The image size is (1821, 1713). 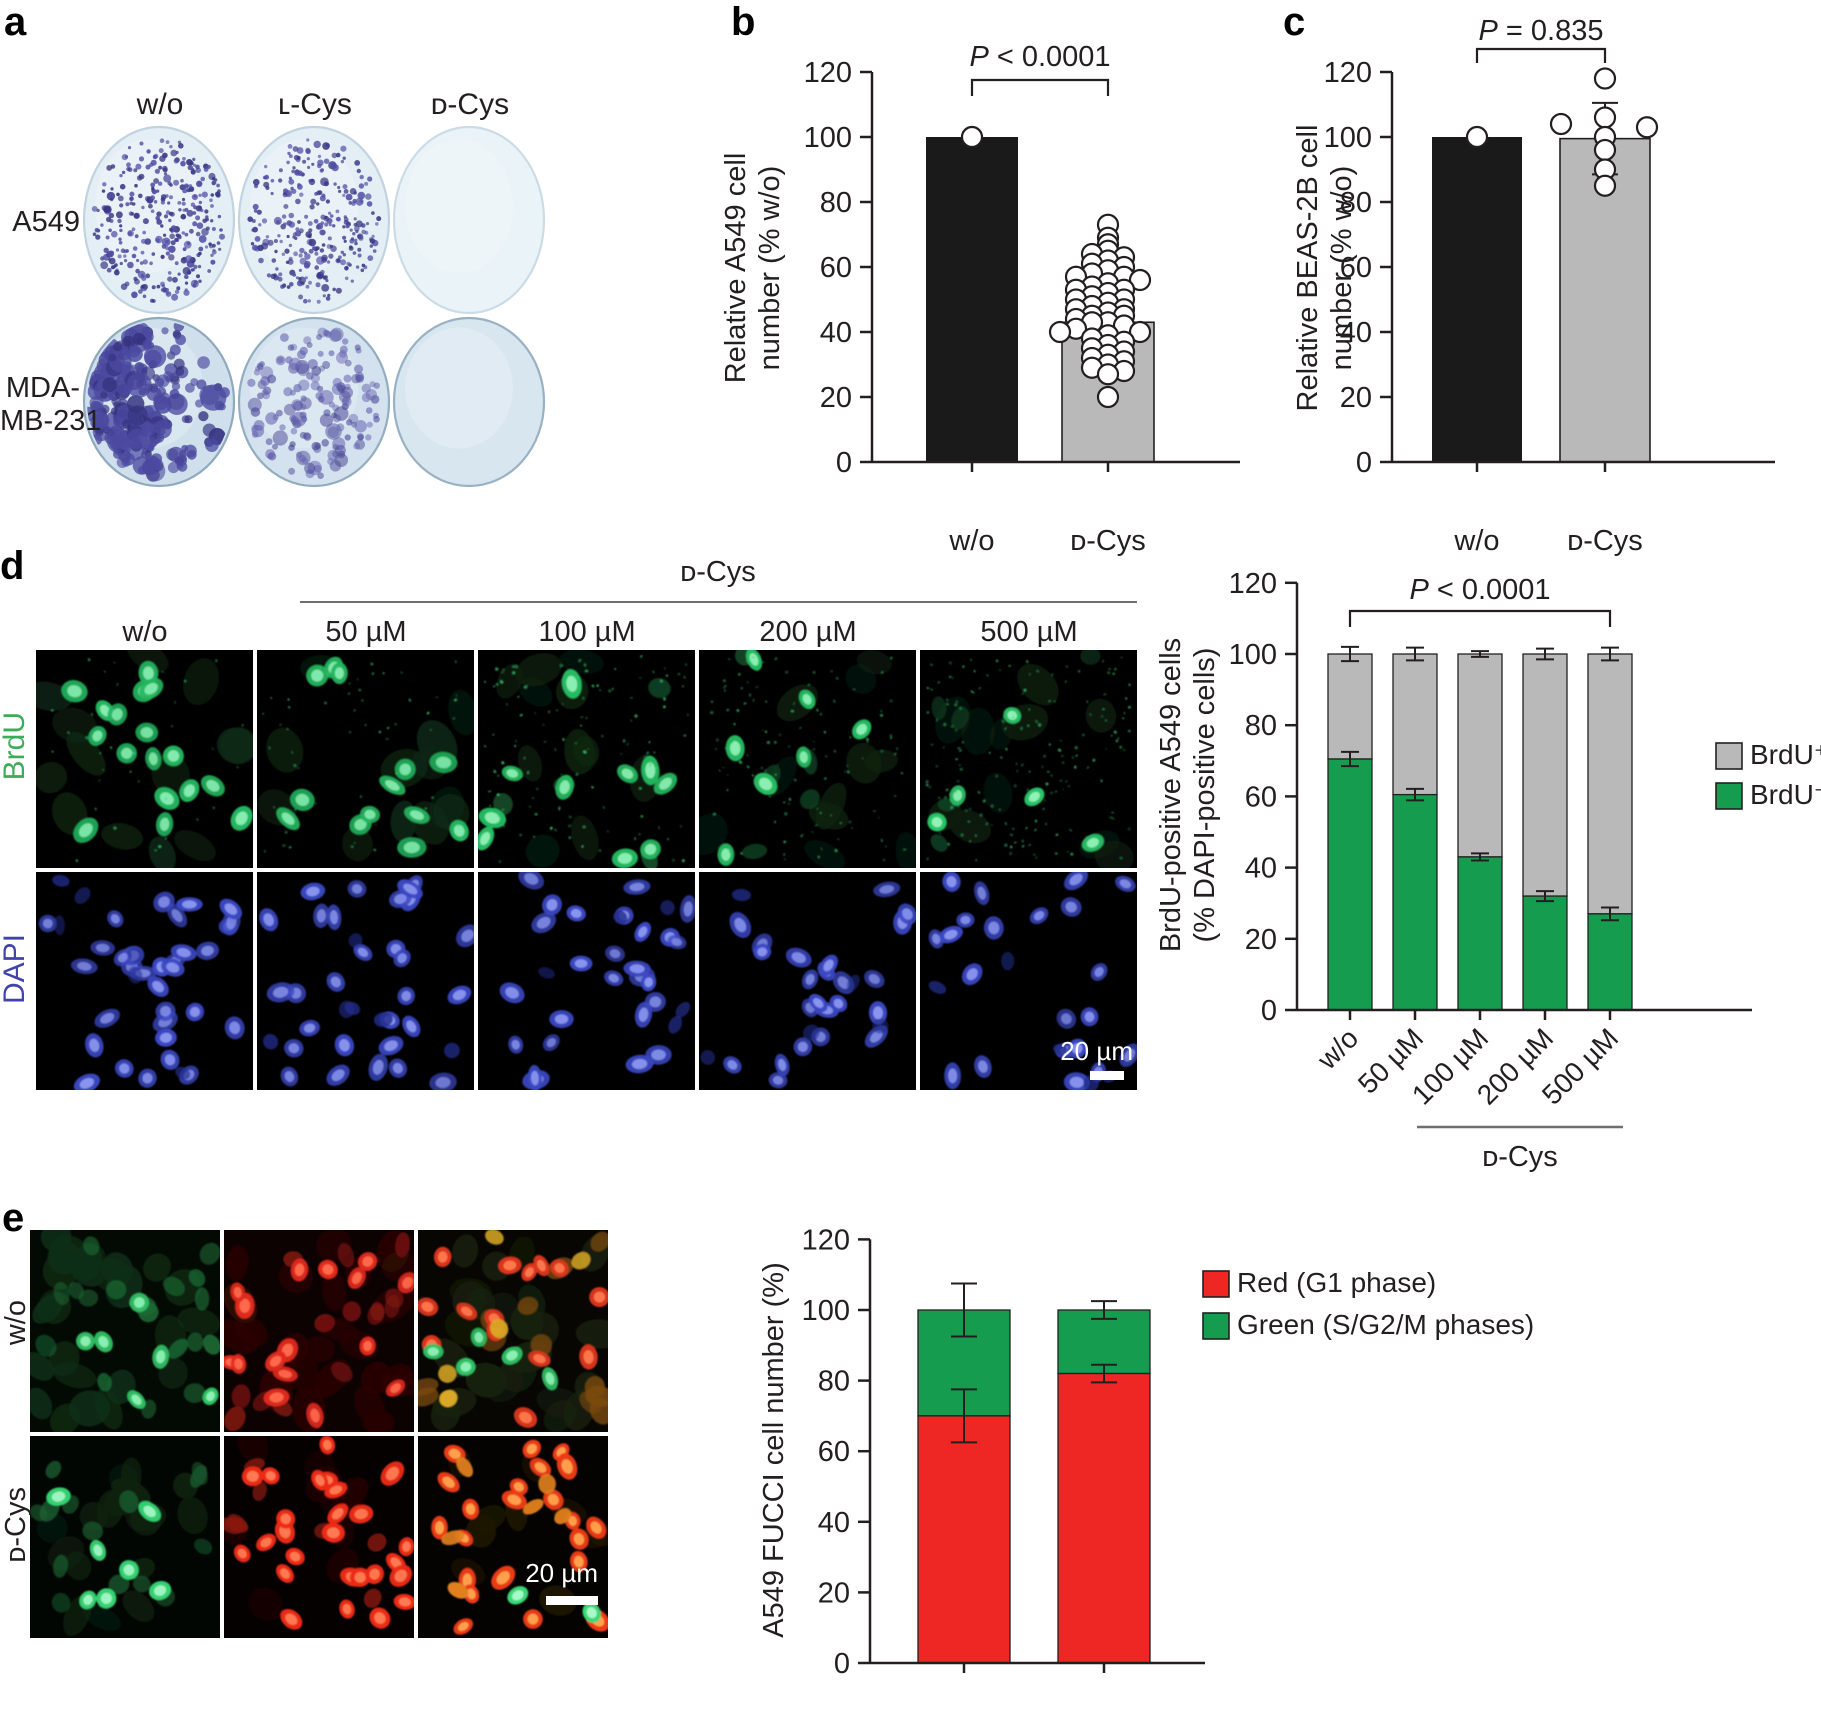 I want to click on panel-a-col-label-wo: w/o, so click(x=160, y=104).